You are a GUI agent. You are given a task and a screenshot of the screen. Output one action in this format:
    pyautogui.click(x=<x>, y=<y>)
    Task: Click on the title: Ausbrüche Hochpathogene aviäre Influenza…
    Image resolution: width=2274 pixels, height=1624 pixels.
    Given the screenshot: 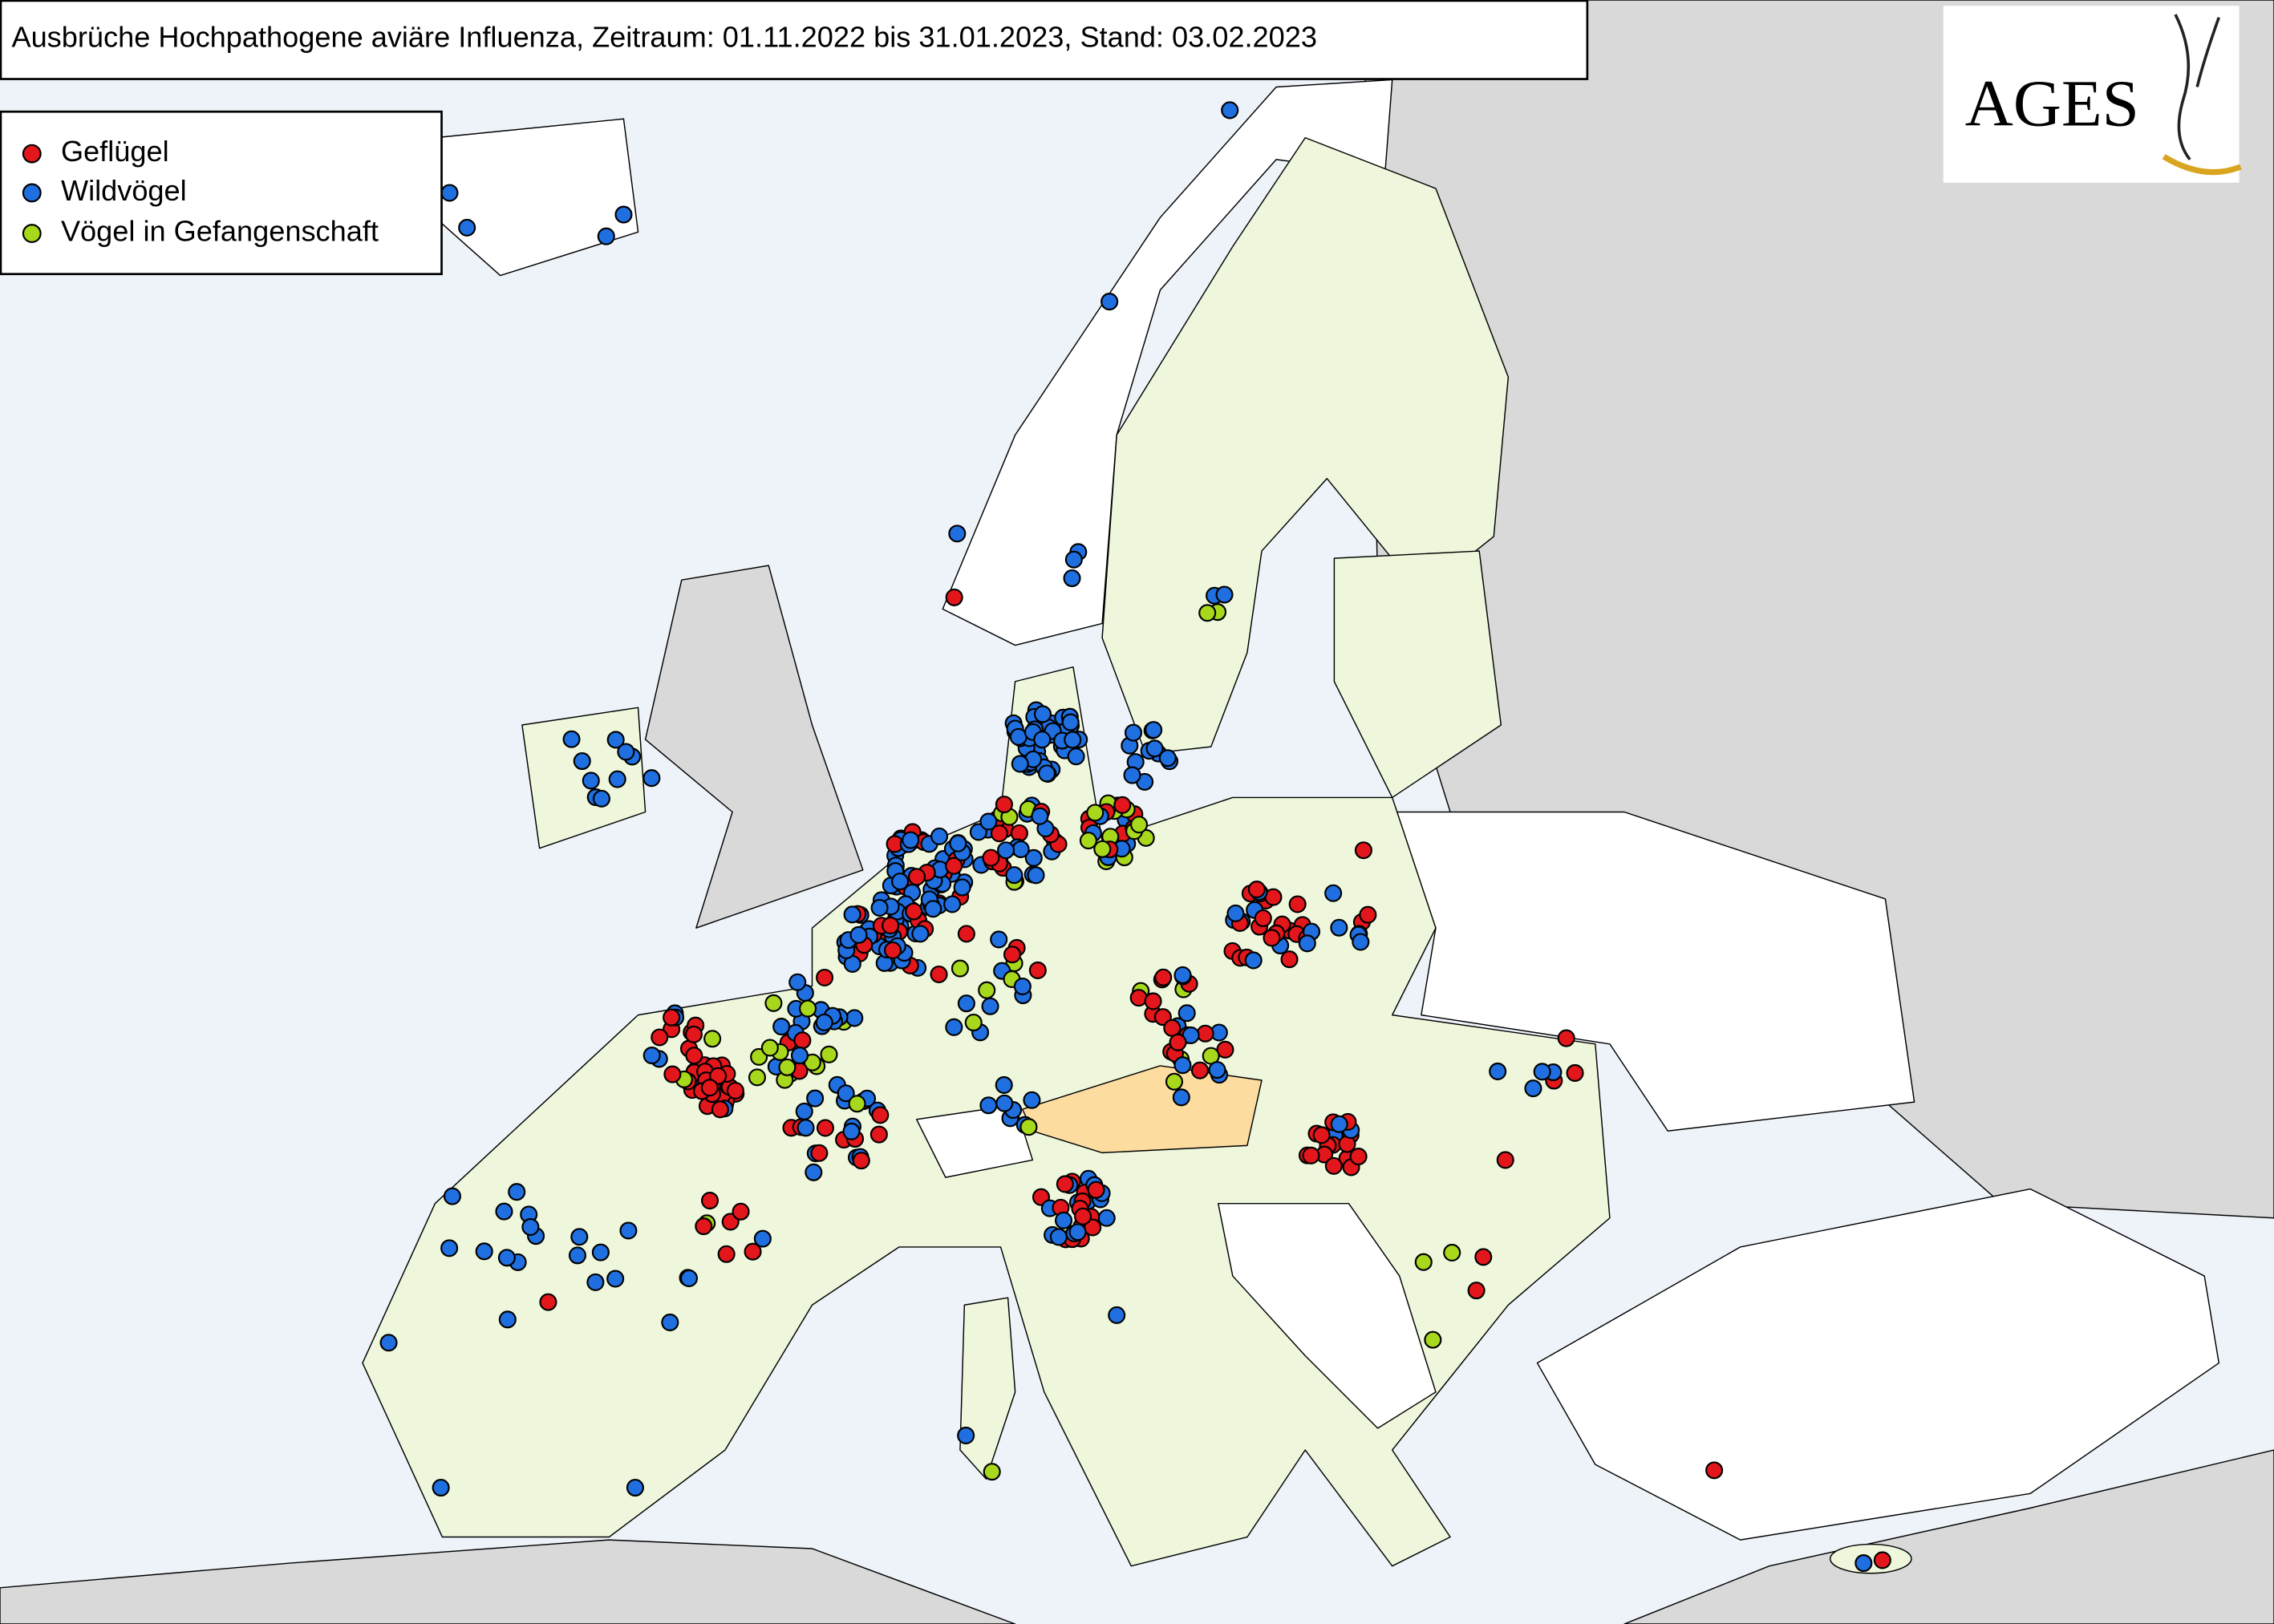 What is the action you would take?
    pyautogui.click(x=664, y=36)
    